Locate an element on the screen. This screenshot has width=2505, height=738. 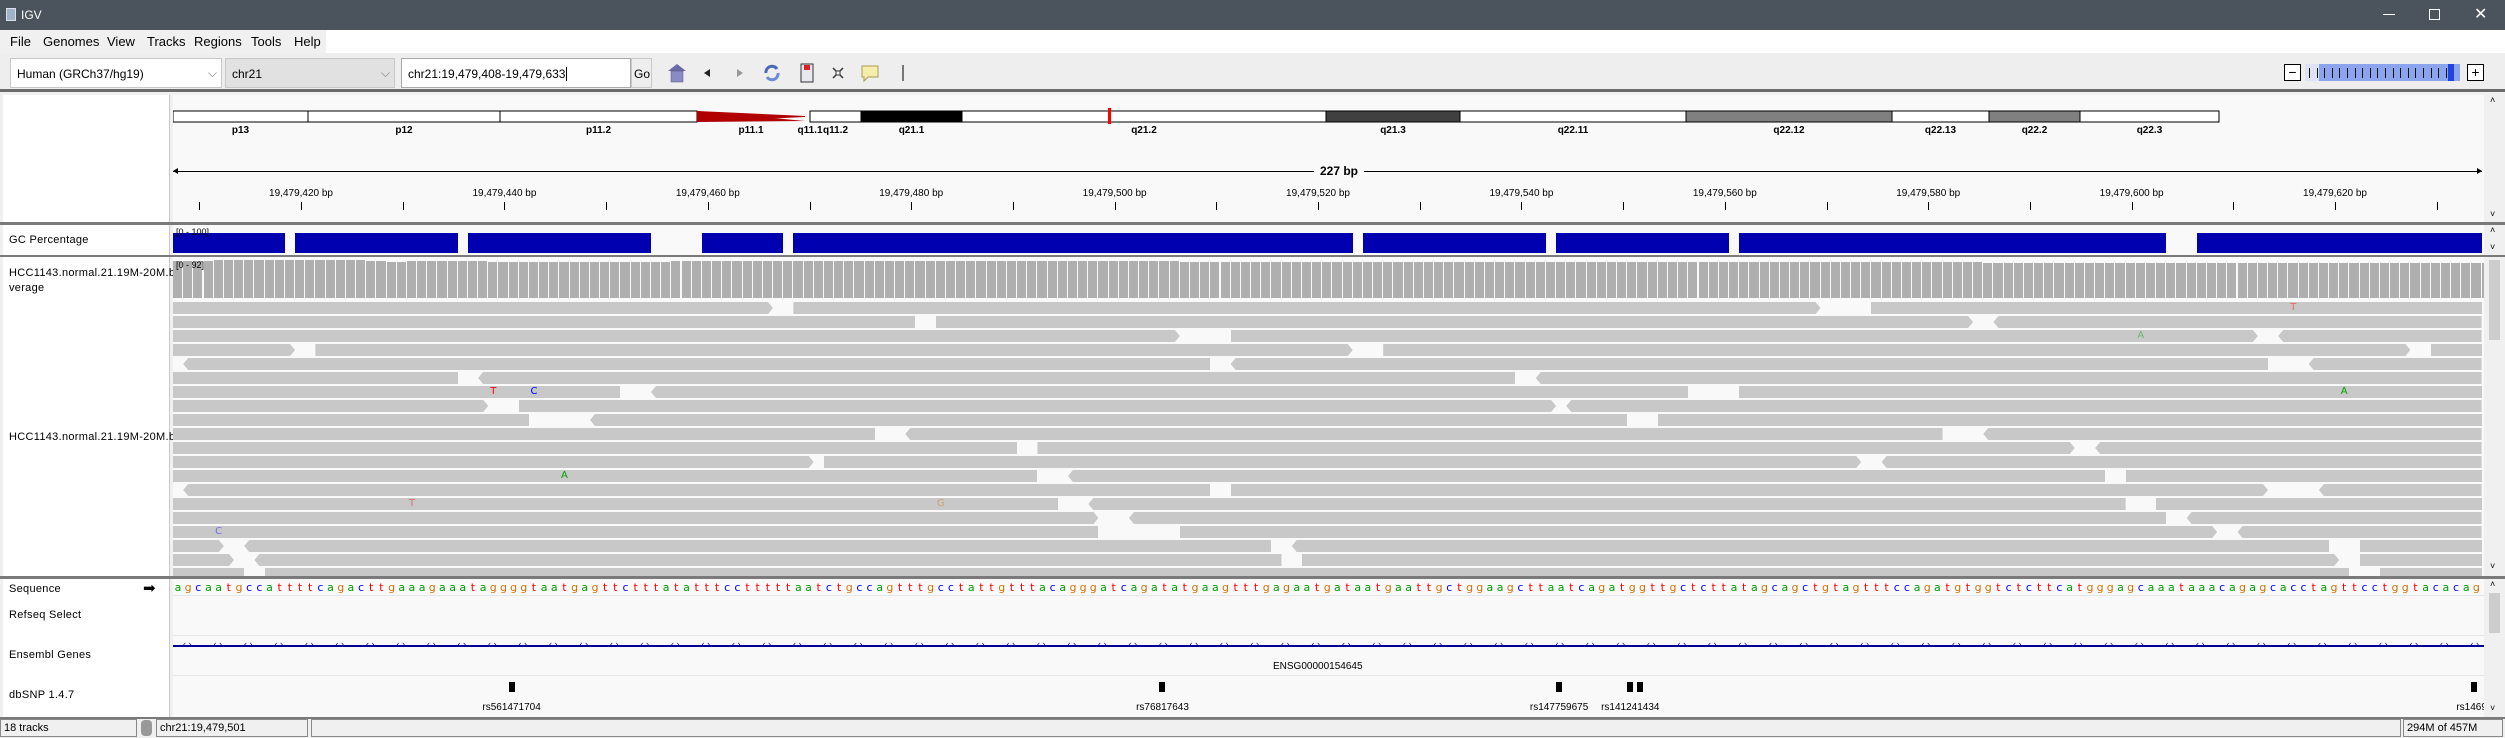
resize-icon is located at coordinates (838, 73).